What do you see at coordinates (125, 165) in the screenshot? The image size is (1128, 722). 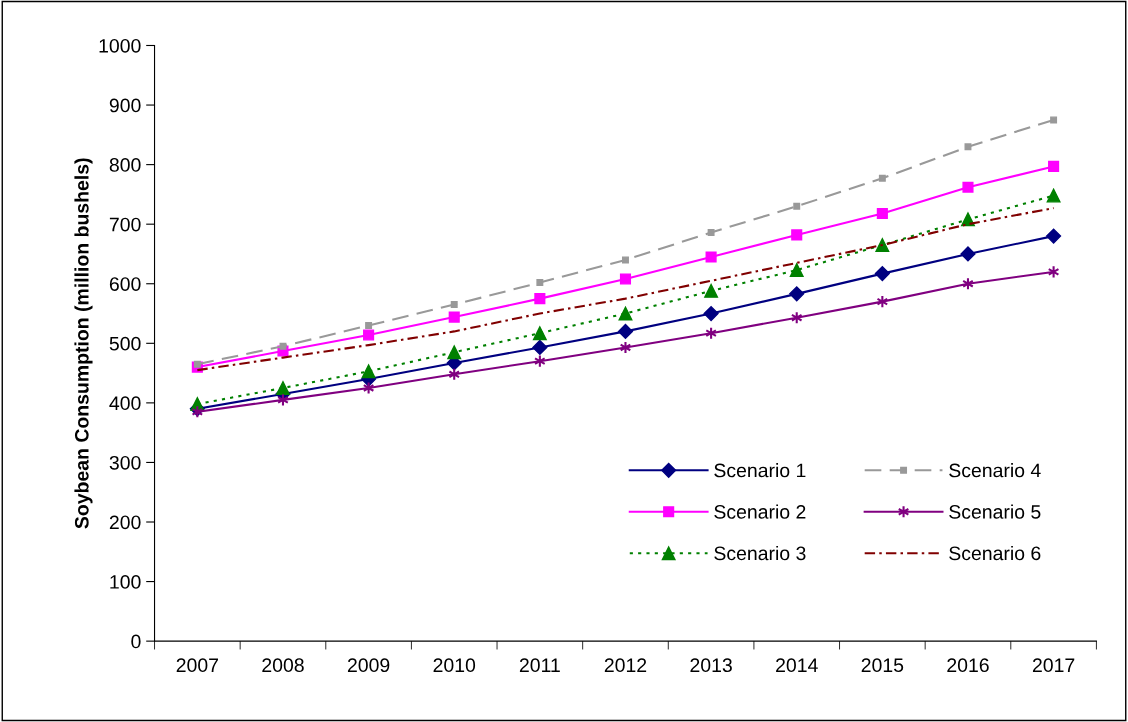 I see `y-tick-label: 800` at bounding box center [125, 165].